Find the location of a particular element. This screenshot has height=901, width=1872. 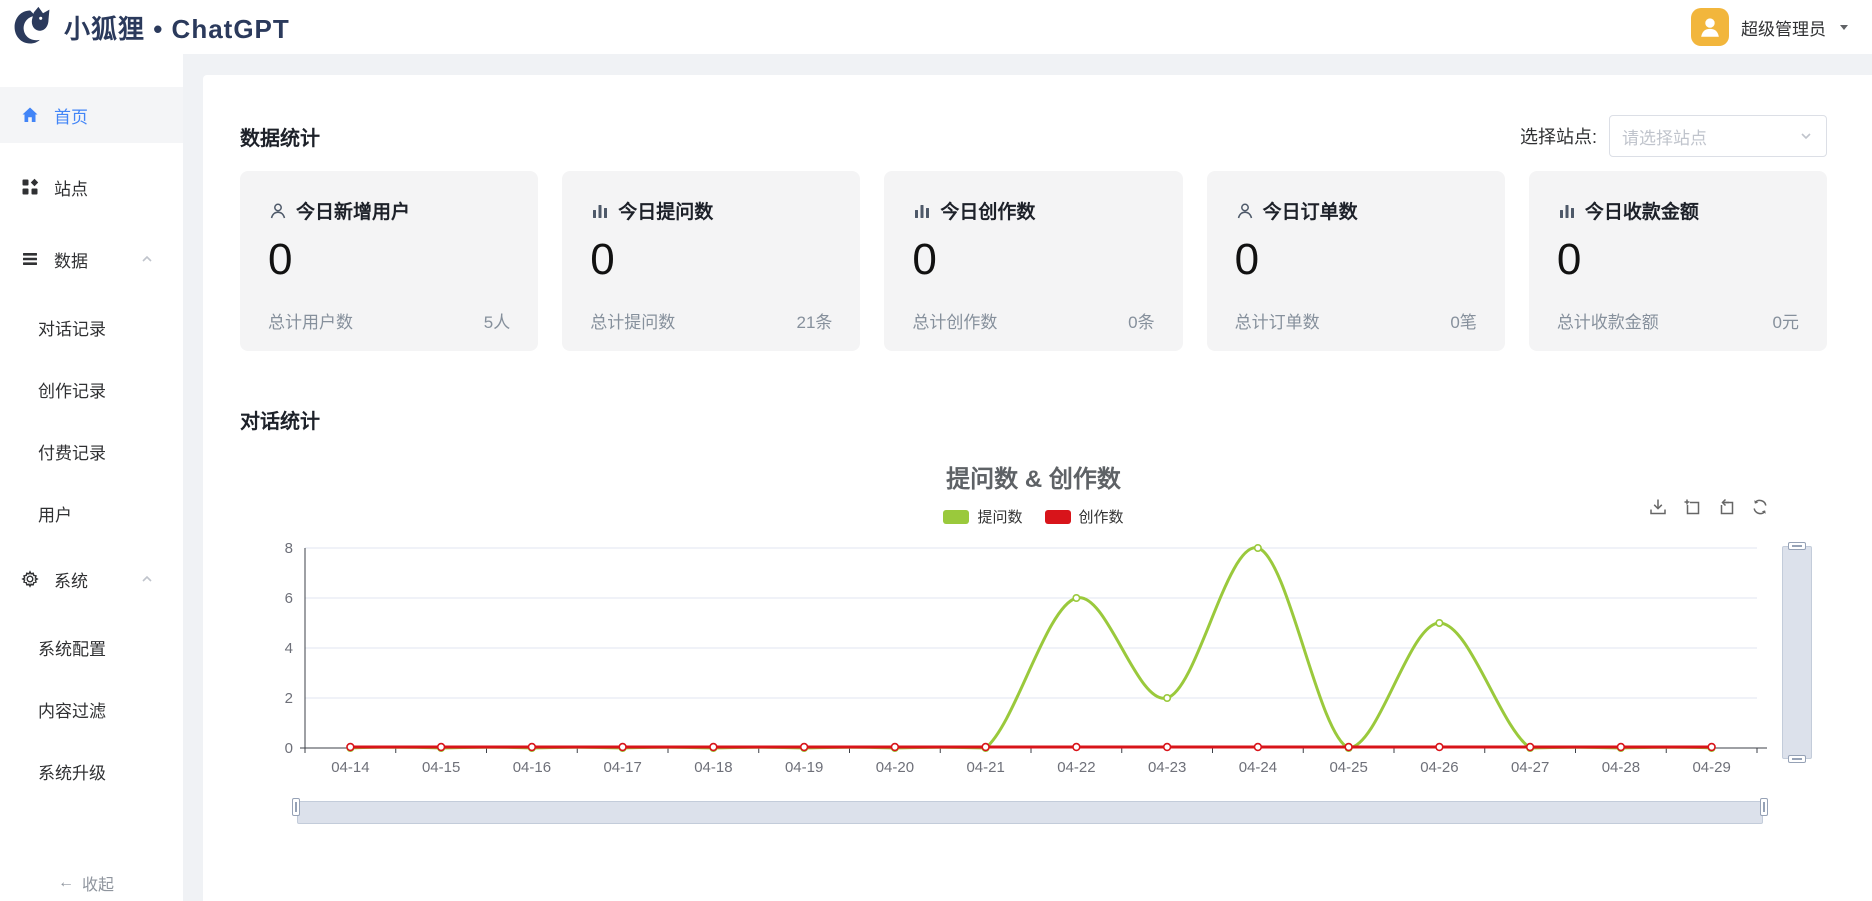

conversation-section-title: 对话统计 is located at coordinates (280, 422).